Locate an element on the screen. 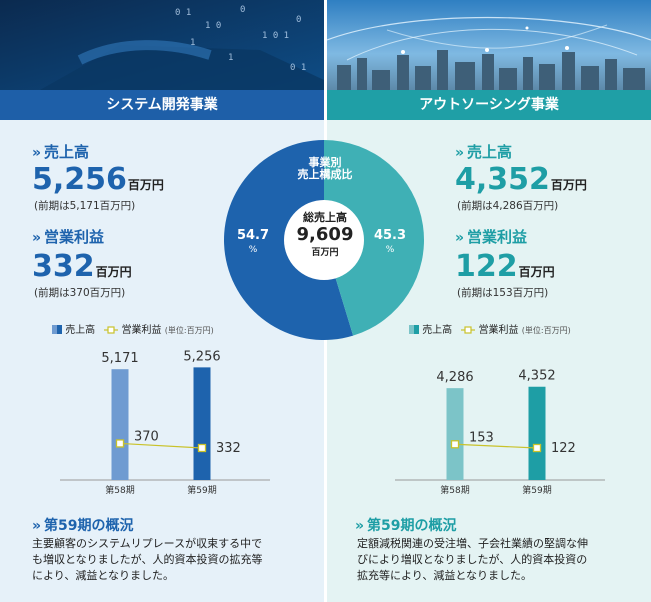 The image size is (651, 602). left-sales-value: 5,256百万円 is located at coordinates (98, 179).